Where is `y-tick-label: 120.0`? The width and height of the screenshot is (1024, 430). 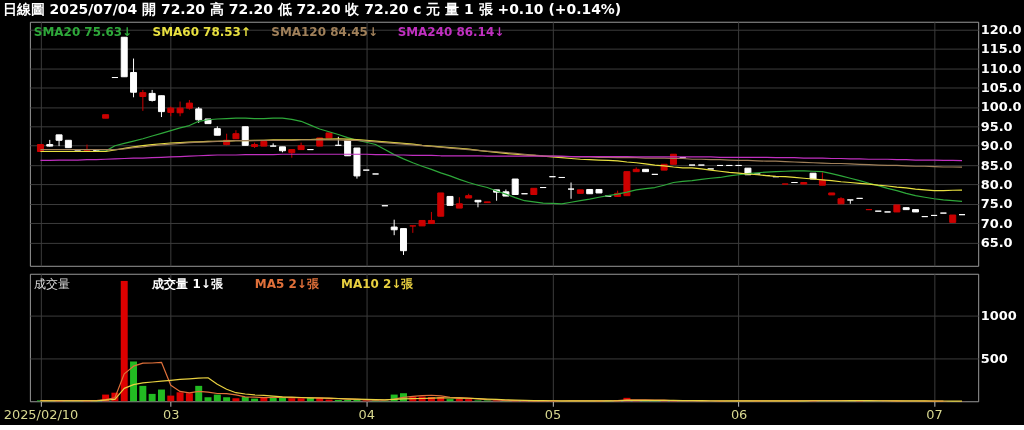
y-tick-label: 120.0 is located at coordinates (1001, 29).